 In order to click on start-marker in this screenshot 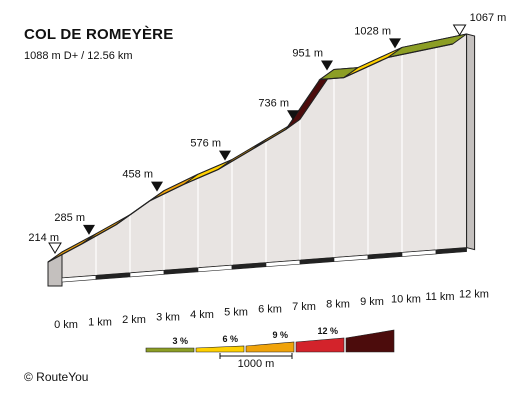, I will do `click(55, 248)`.